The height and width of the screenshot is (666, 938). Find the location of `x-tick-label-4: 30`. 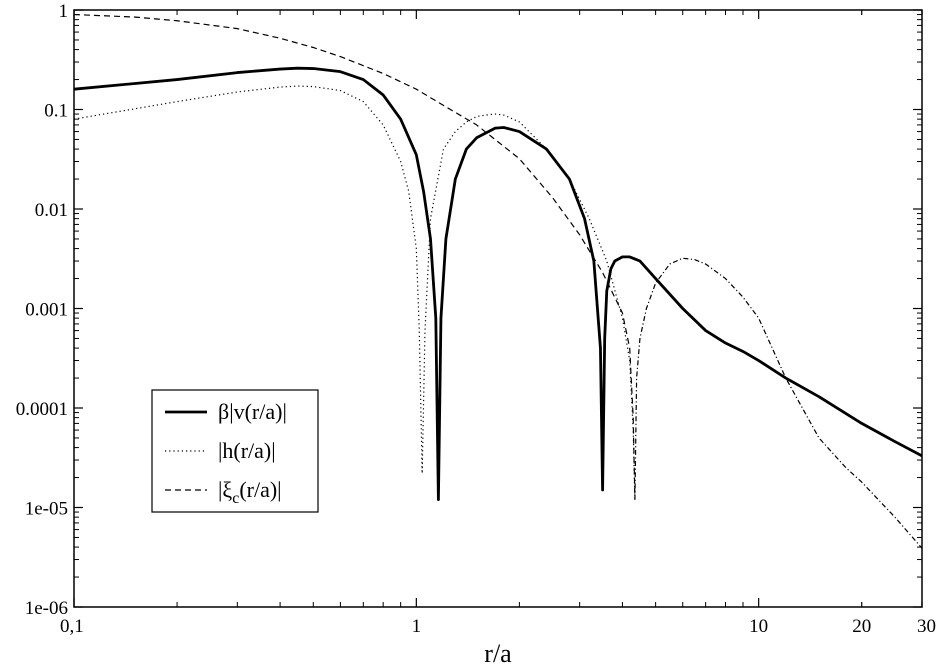

x-tick-label-4: 30 is located at coordinates (926, 626).